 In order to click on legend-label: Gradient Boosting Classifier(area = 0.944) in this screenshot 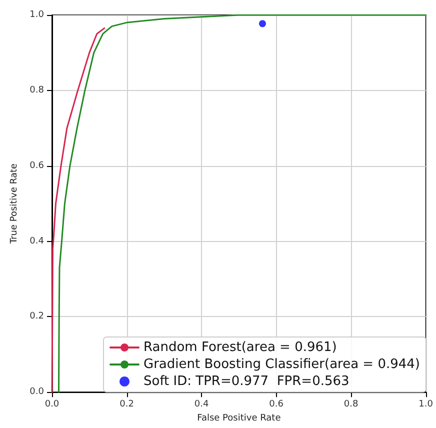, I will do `click(282, 364)`.